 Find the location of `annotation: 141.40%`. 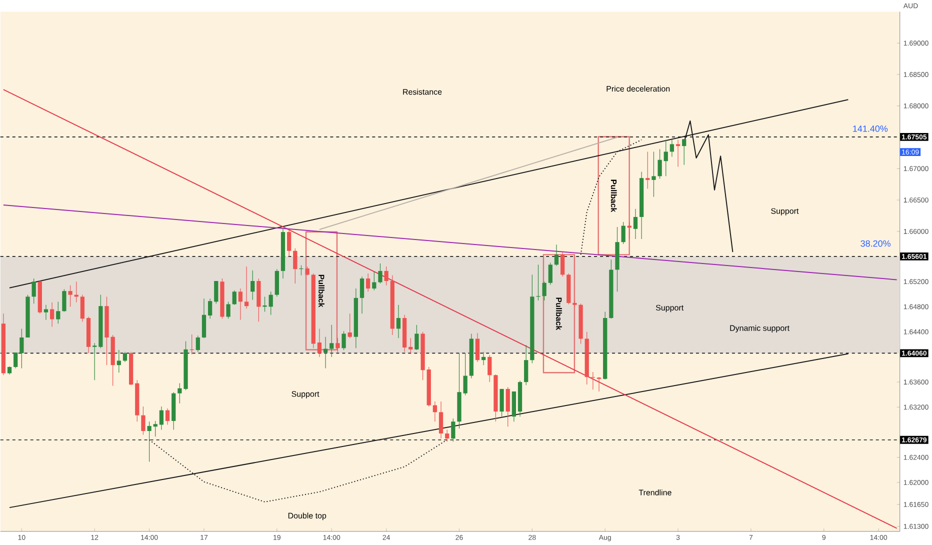

annotation: 141.40% is located at coordinates (870, 129).